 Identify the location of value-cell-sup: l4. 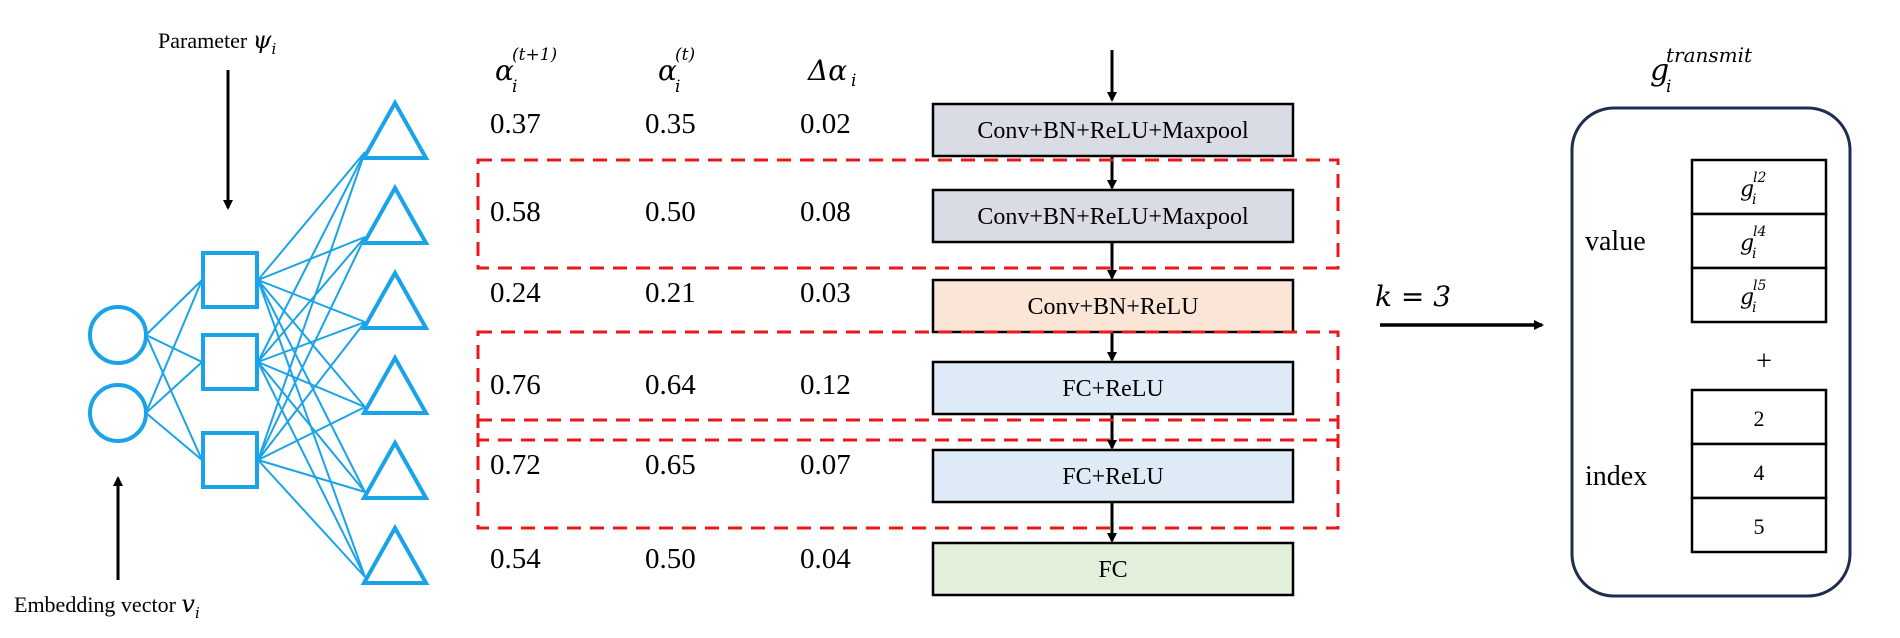
(1759, 232).